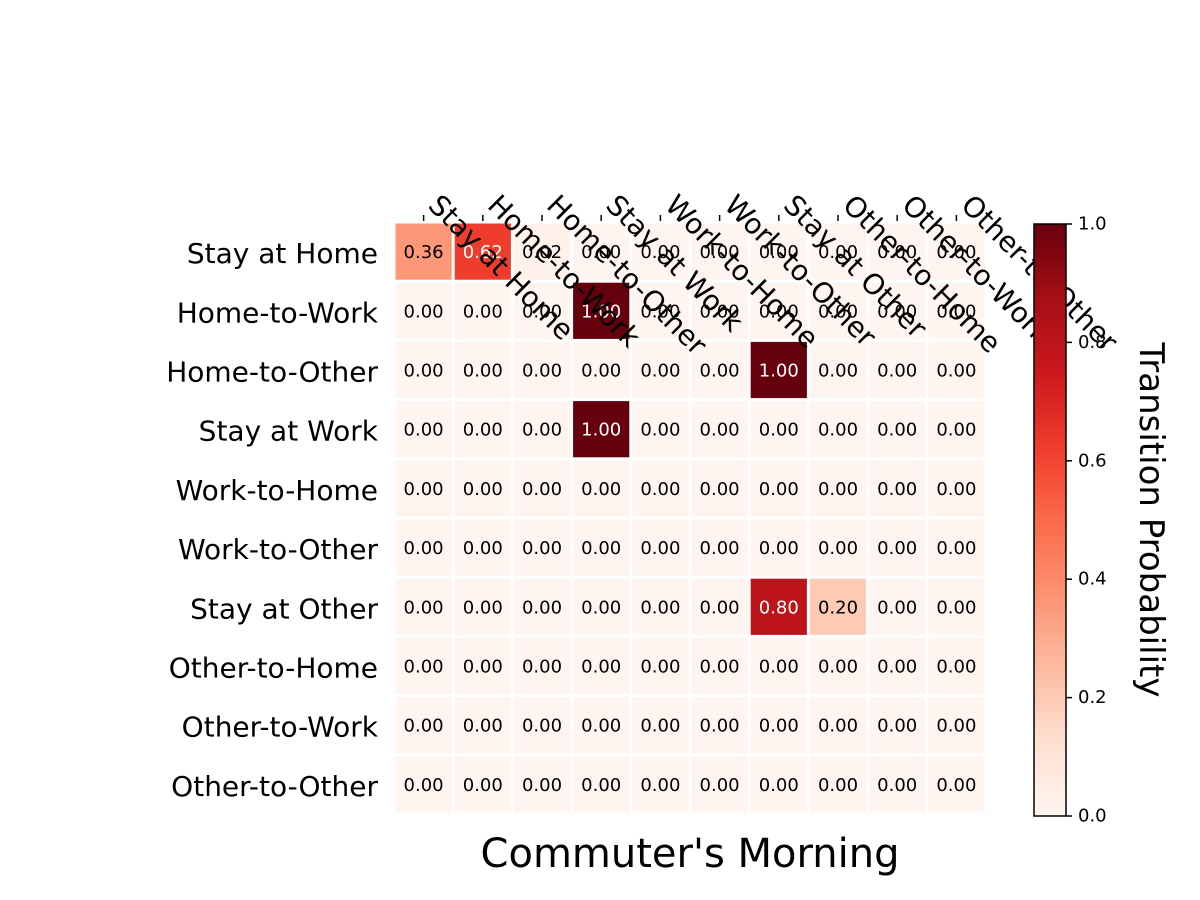  Describe the element at coordinates (284, 608) in the screenshot. I see `row-tick-label: Stay at Other` at that location.